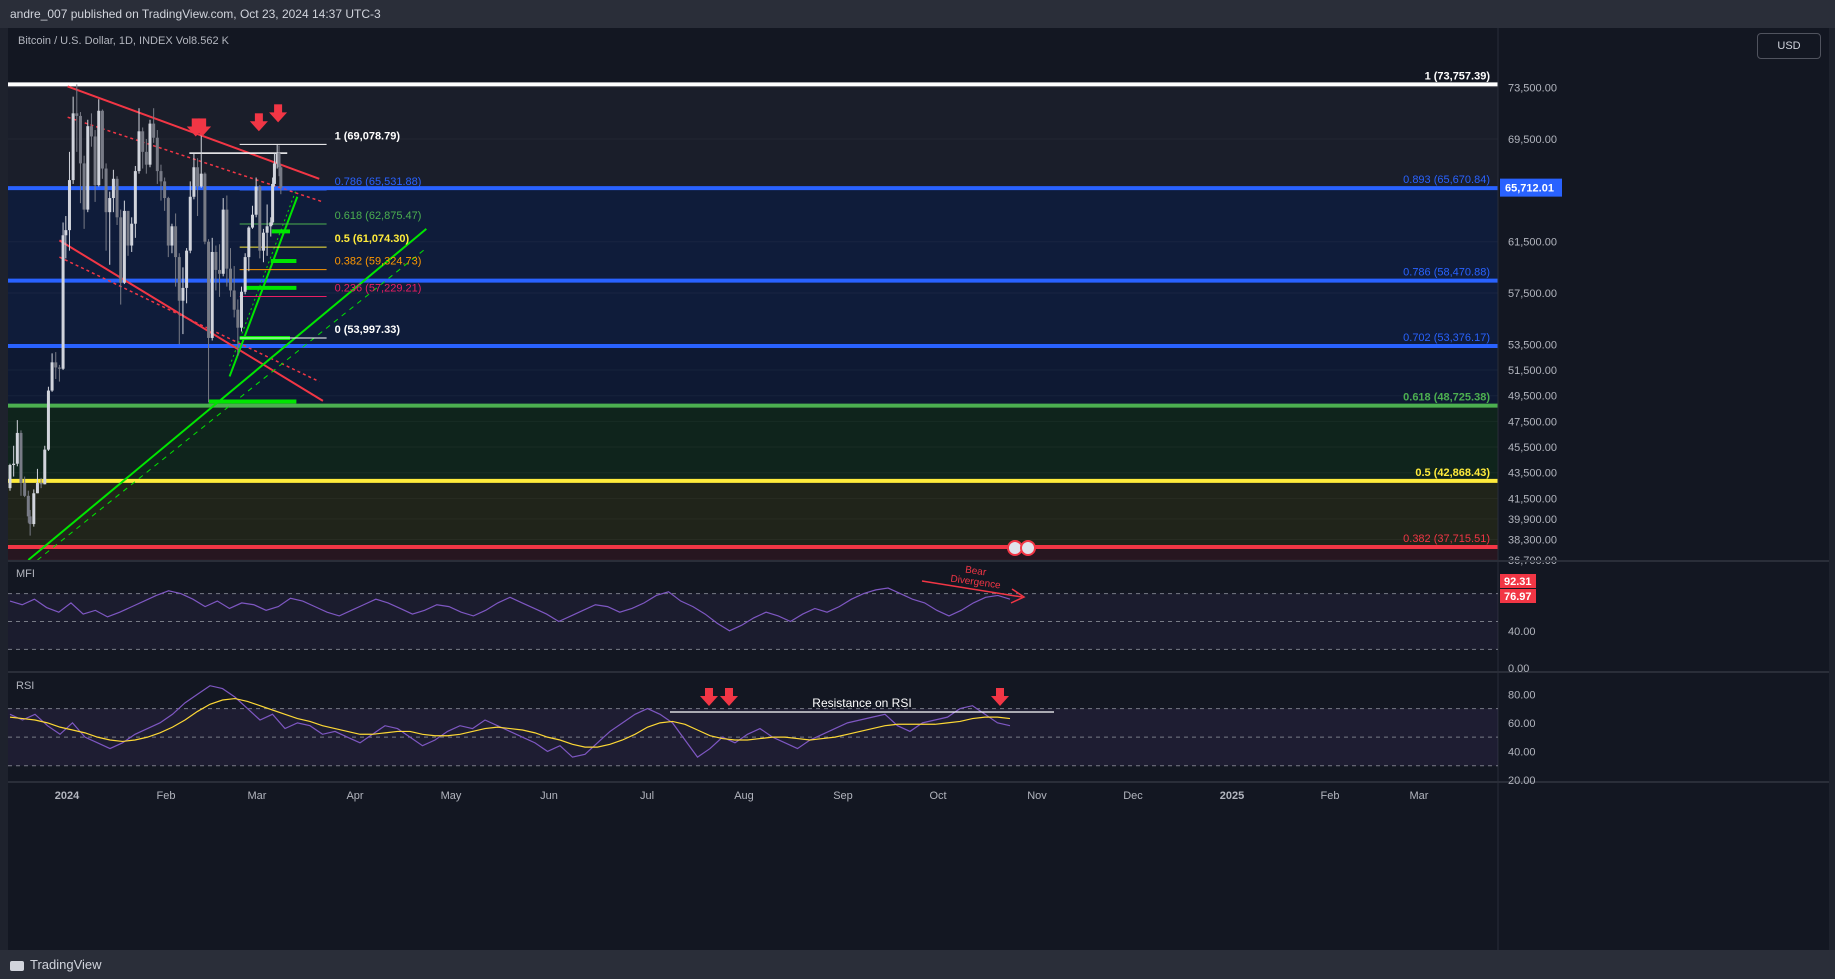 Image resolution: width=1835 pixels, height=979 pixels. What do you see at coordinates (17, 965) in the screenshot?
I see `tradingview-mark-icon` at bounding box center [17, 965].